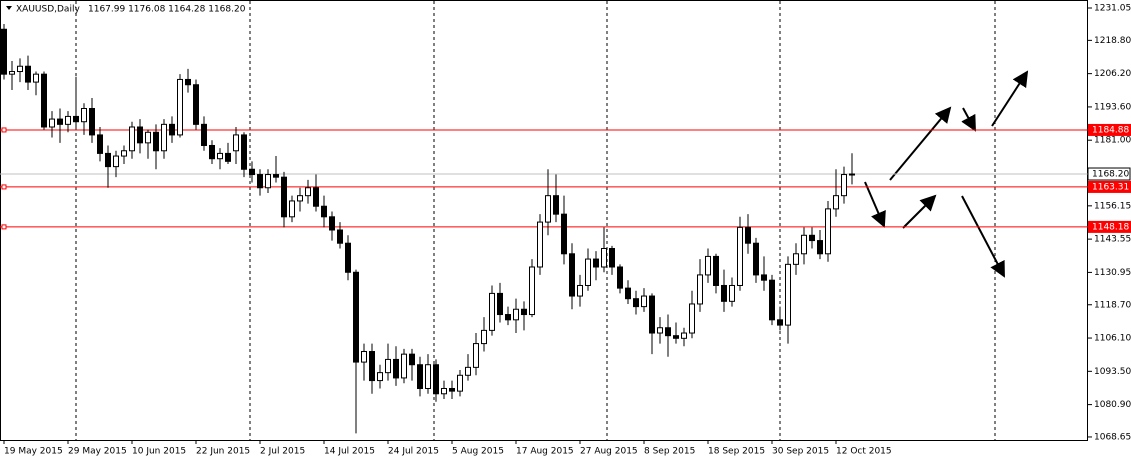  Describe the element at coordinates (223, 452) in the screenshot. I see `x-tick-label: 22 Jun 2015` at that location.